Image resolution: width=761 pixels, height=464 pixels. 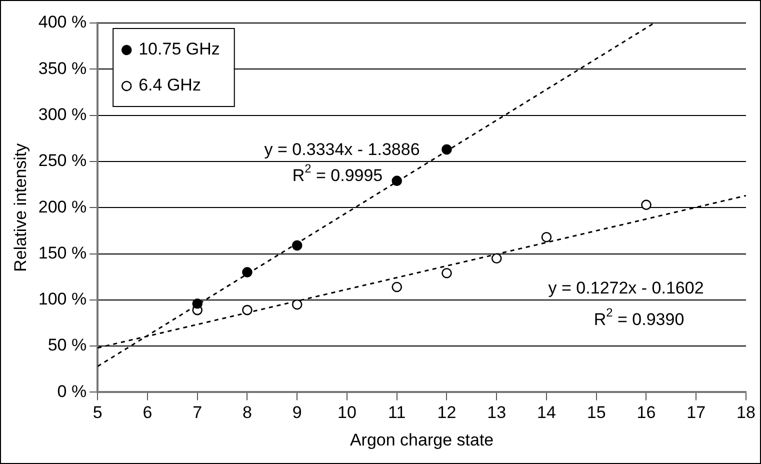 I want to click on y-tick-label: 300 %, so click(x=62, y=114).